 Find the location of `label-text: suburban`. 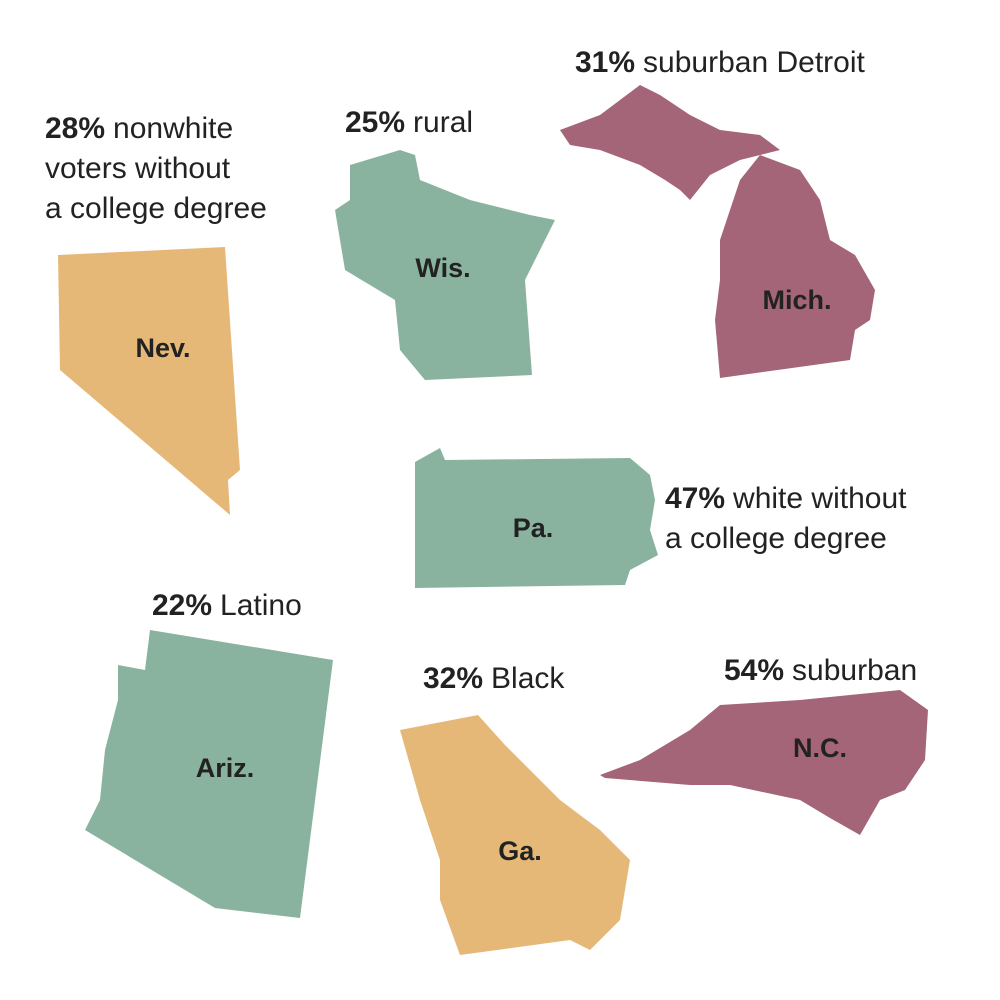

label-text: suburban is located at coordinates (854, 670).